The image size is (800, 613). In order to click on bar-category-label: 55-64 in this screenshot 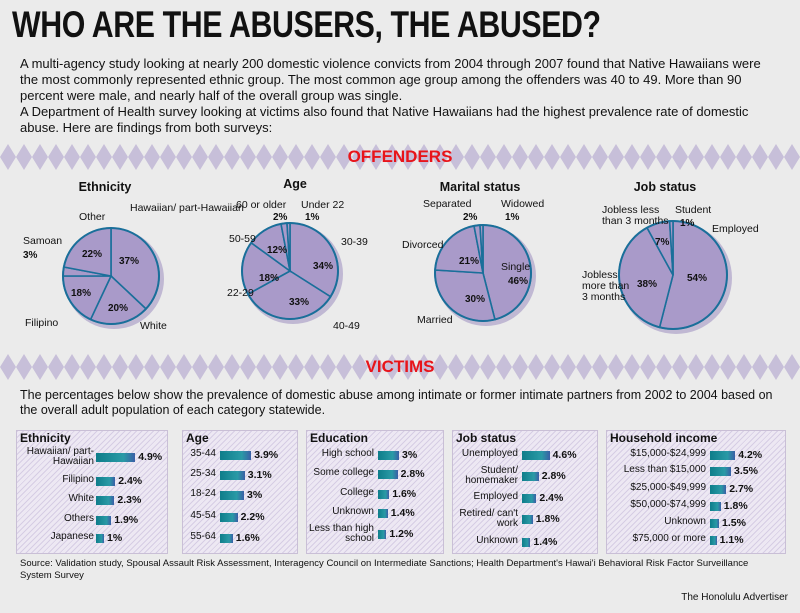, I will do `click(203, 536)`.